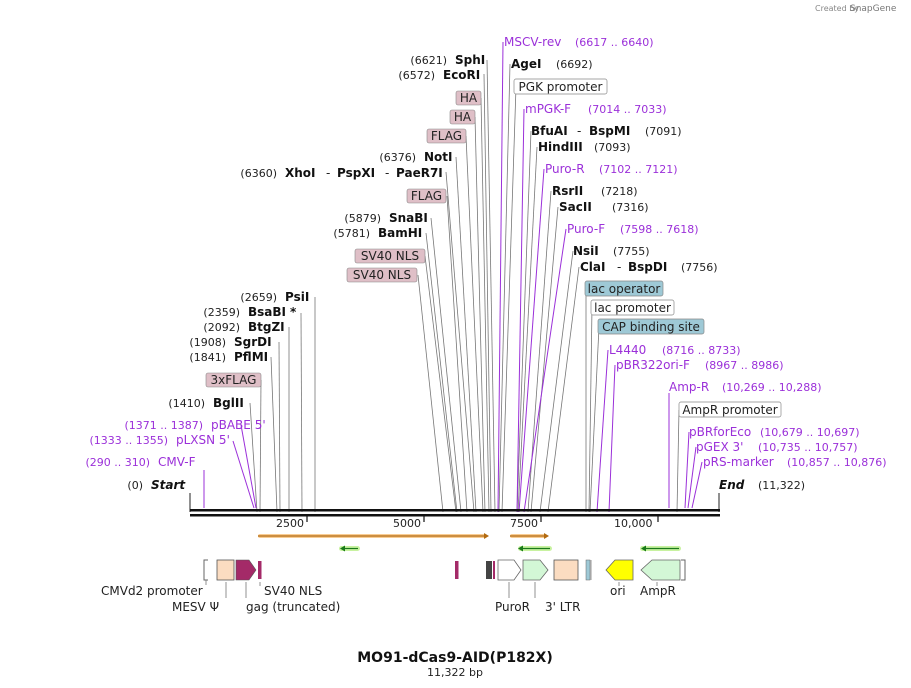 The width and height of the screenshot is (911, 688). What do you see at coordinates (529, 536) in the screenshot?
I see `orf-puror` at bounding box center [529, 536].